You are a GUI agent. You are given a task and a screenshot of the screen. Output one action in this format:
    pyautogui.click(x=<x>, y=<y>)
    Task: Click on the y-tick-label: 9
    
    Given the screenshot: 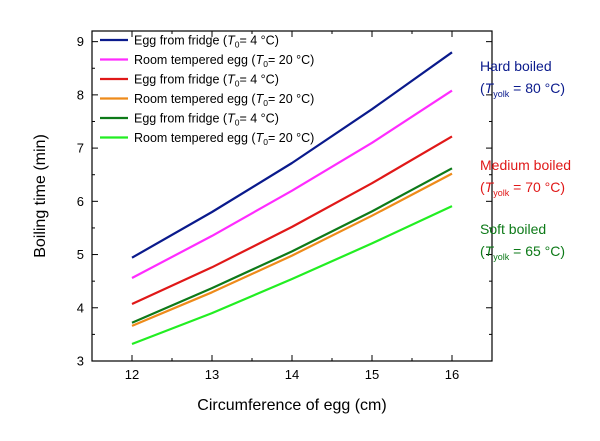 What is the action you would take?
    pyautogui.click(x=80, y=41)
    